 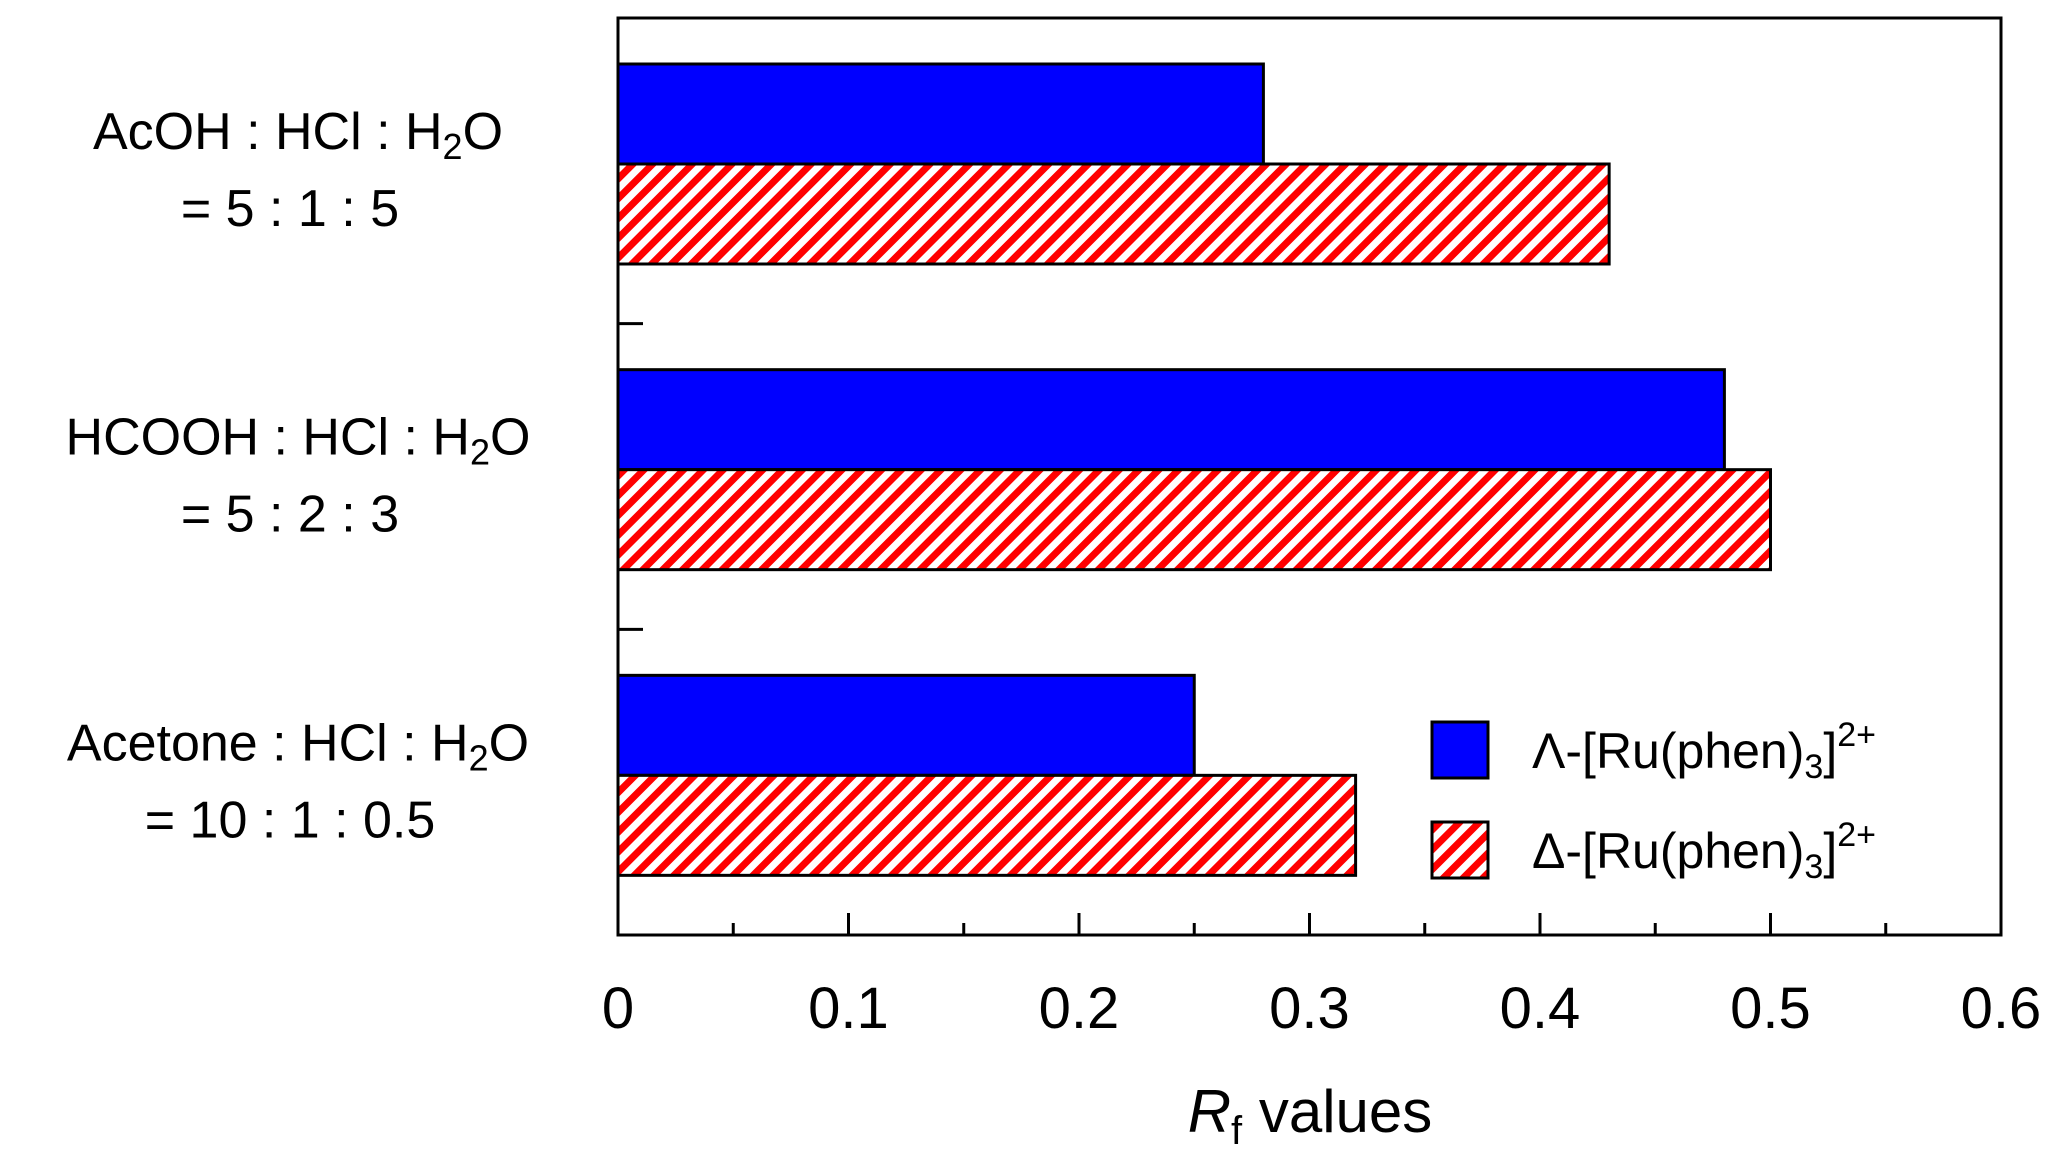 I want to click on x-tick-label: 0.6, so click(x=2001, y=1008).